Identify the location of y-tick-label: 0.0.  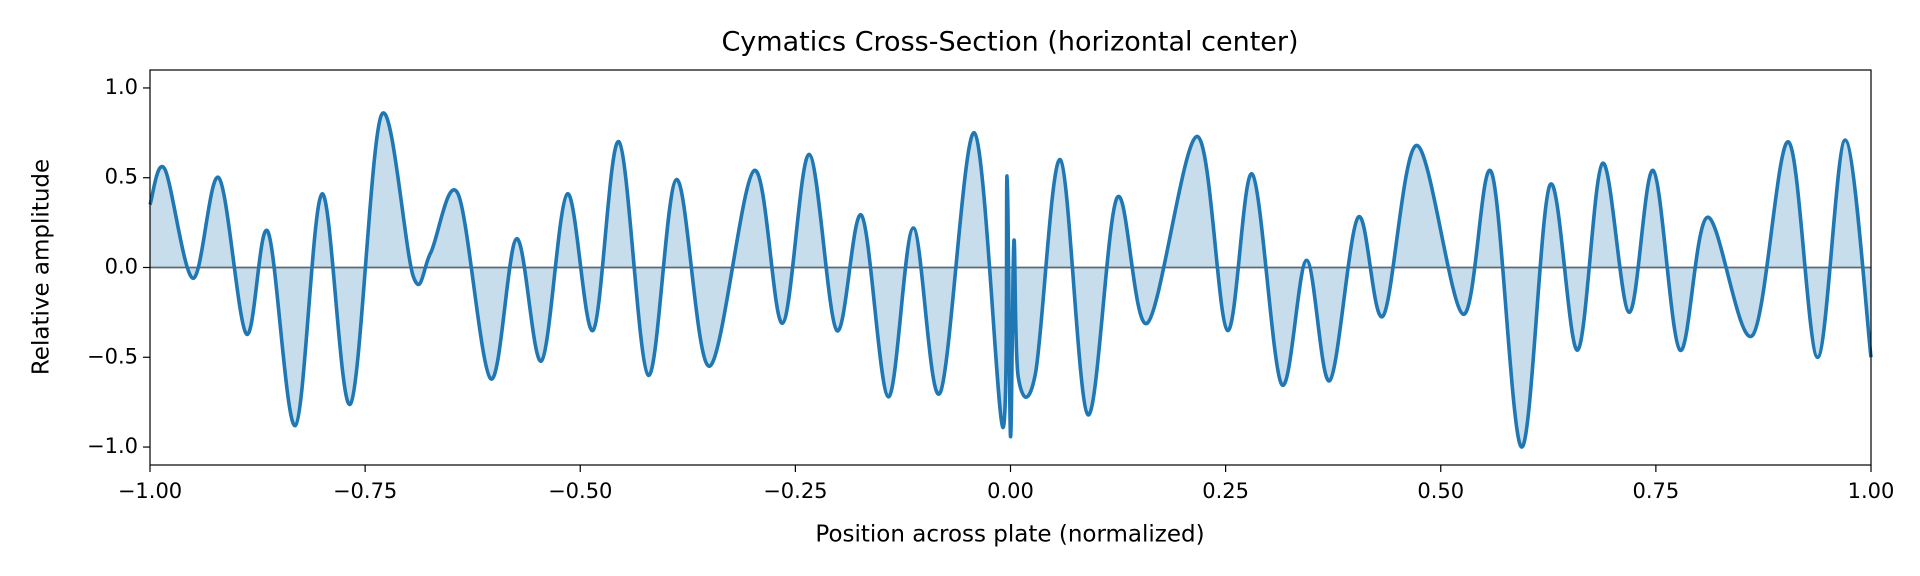
(121, 267).